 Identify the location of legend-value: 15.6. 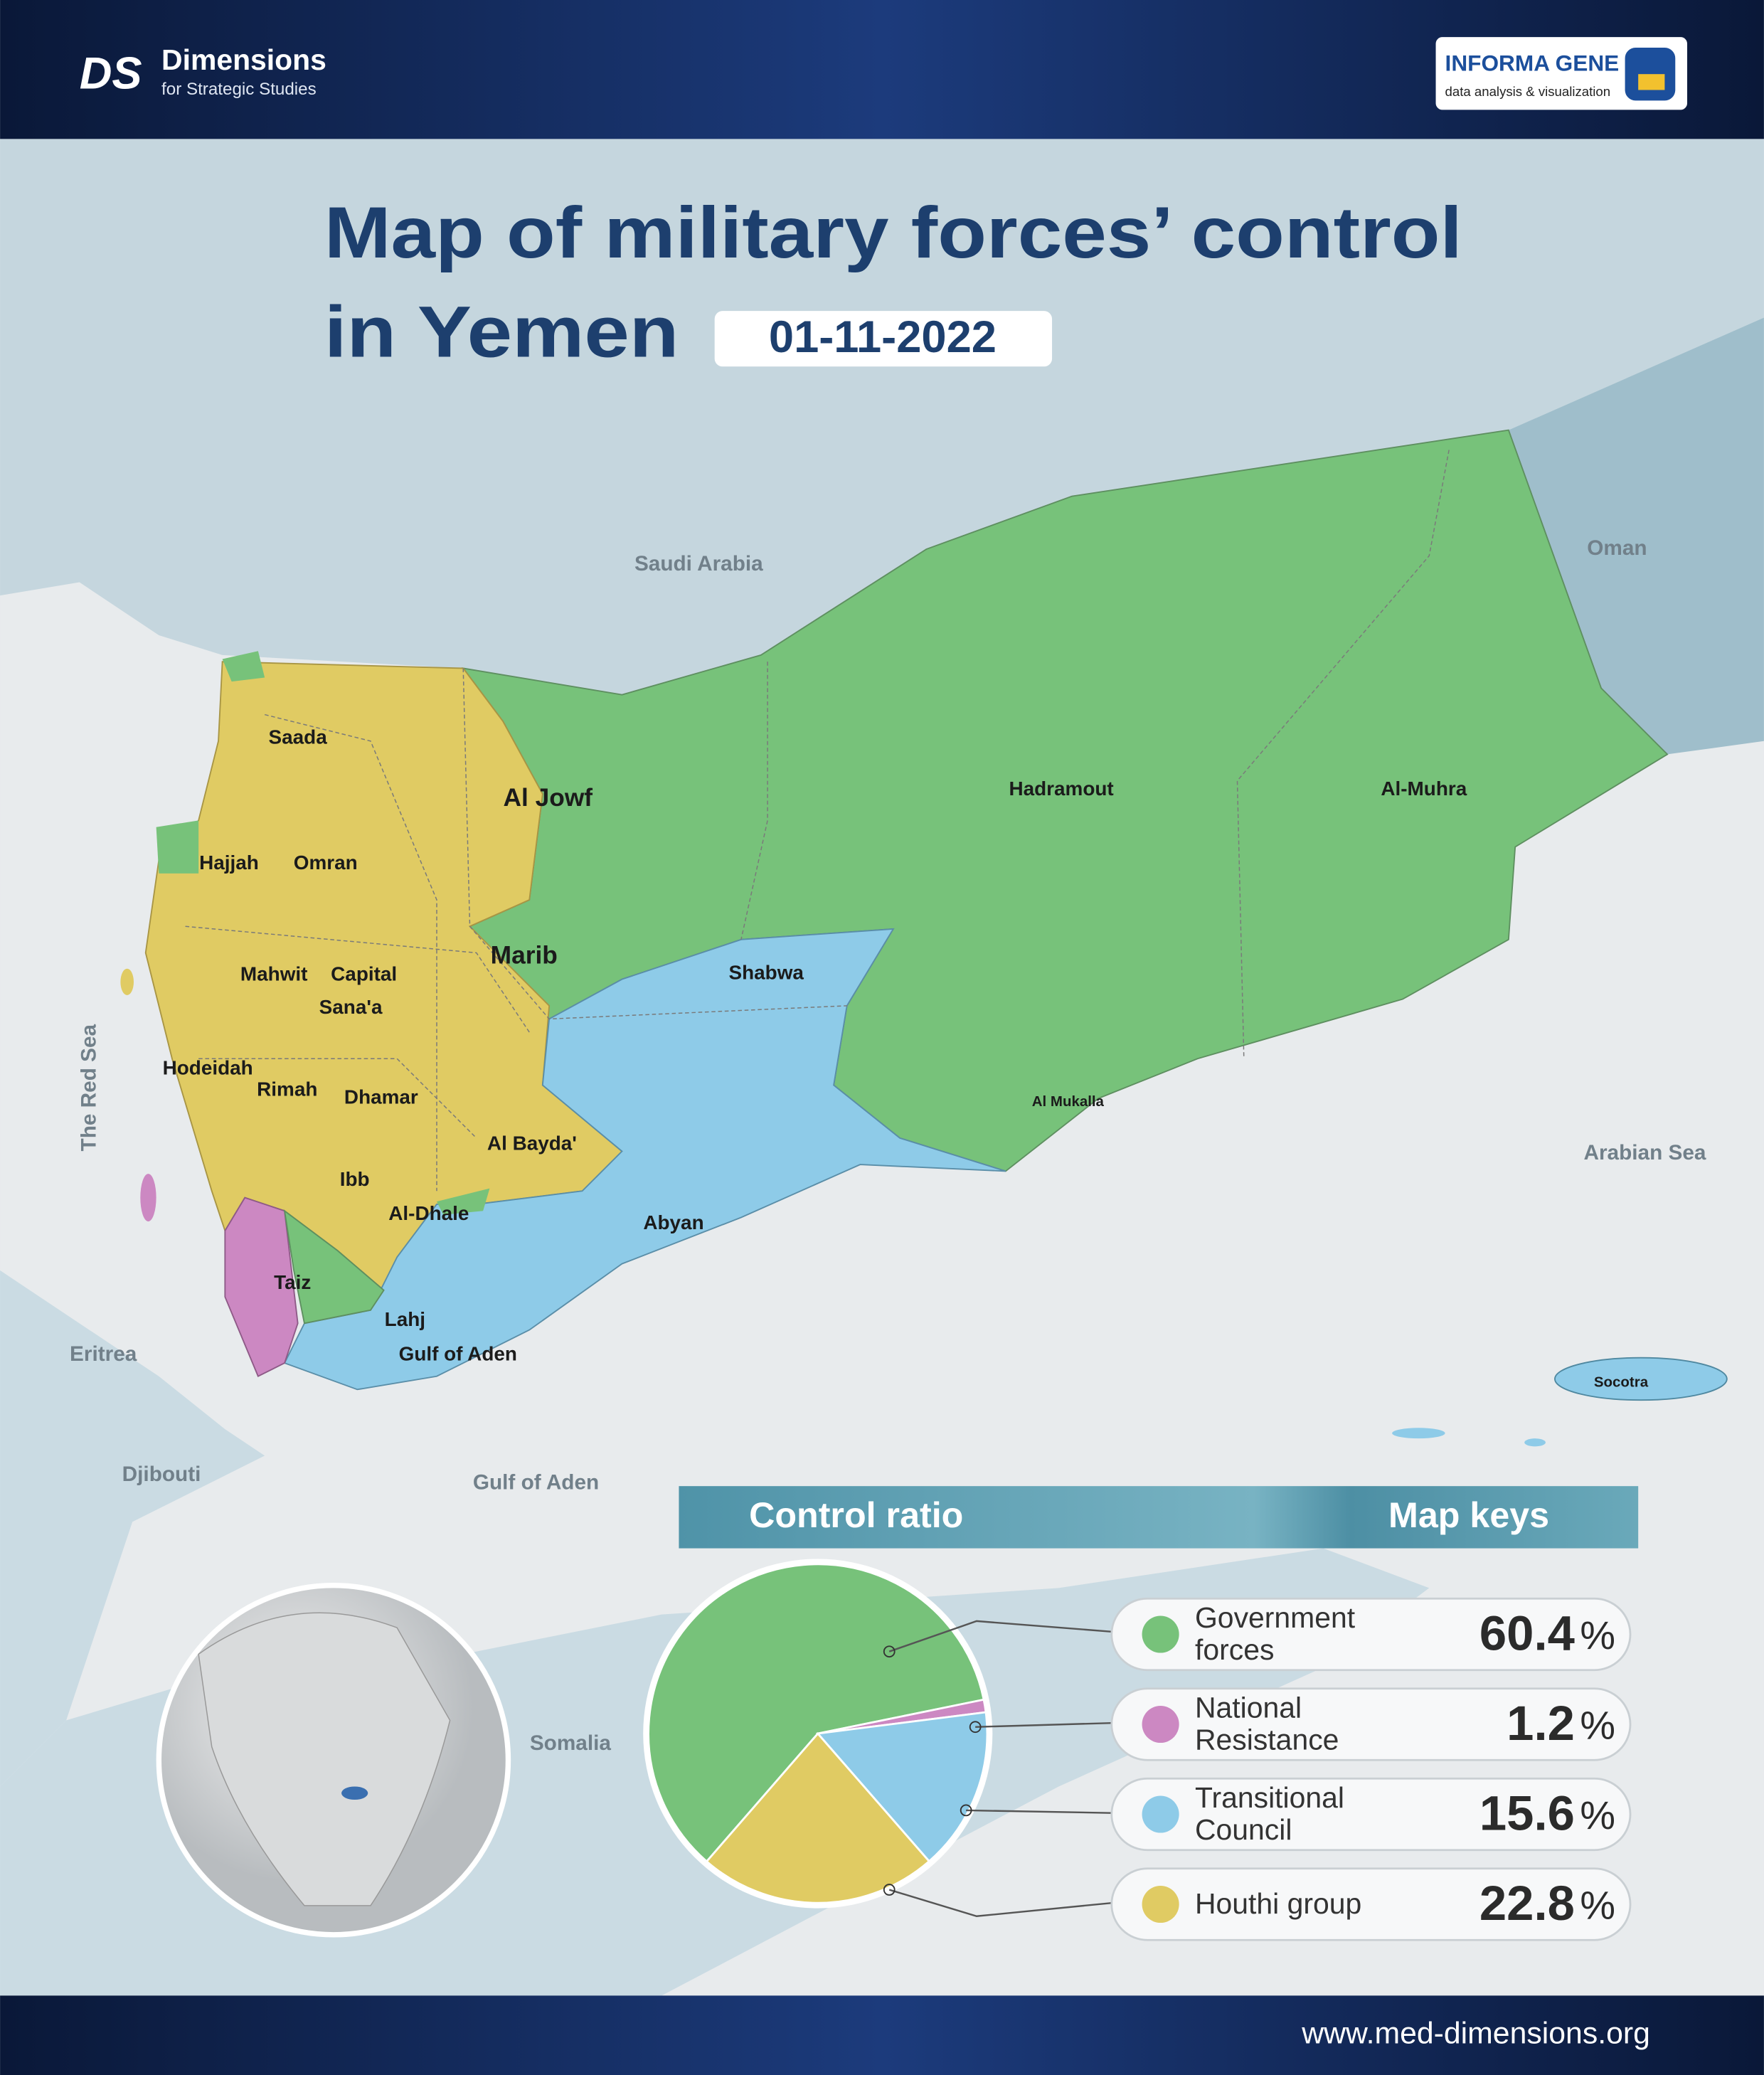
(1527, 1812).